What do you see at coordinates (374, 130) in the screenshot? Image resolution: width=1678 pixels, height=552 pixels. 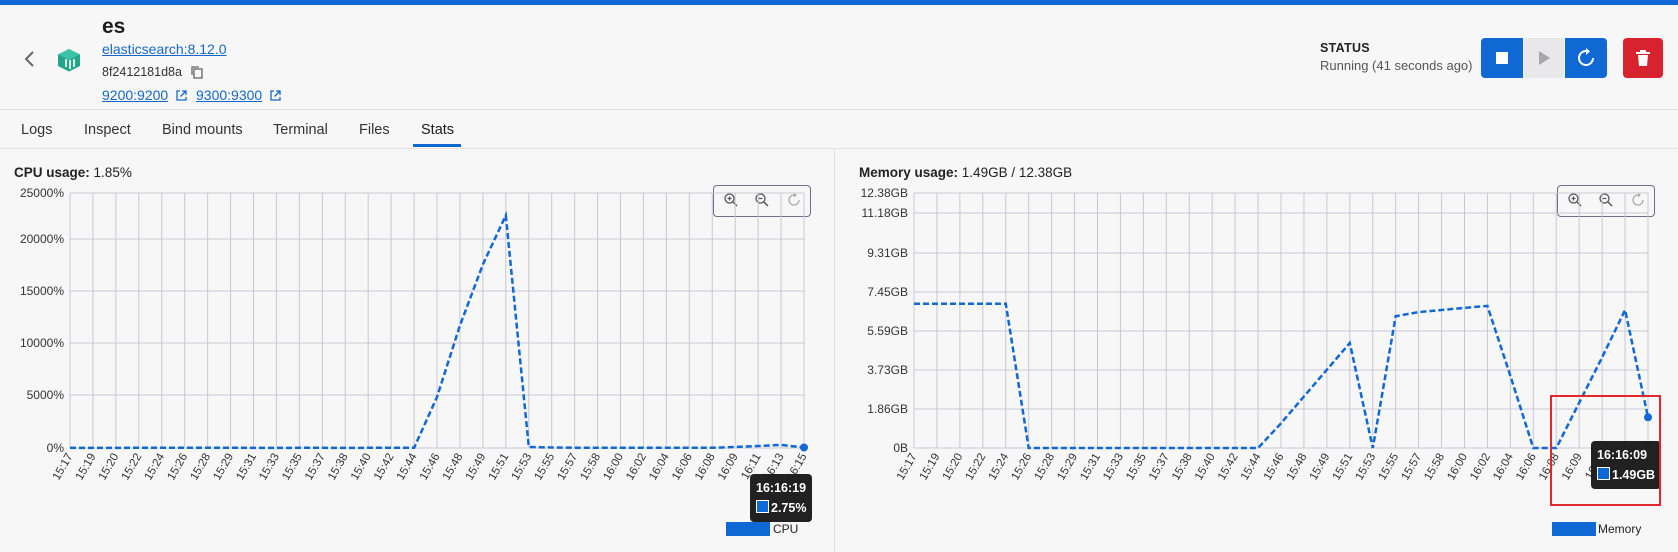 I see `tab-files: Files` at bounding box center [374, 130].